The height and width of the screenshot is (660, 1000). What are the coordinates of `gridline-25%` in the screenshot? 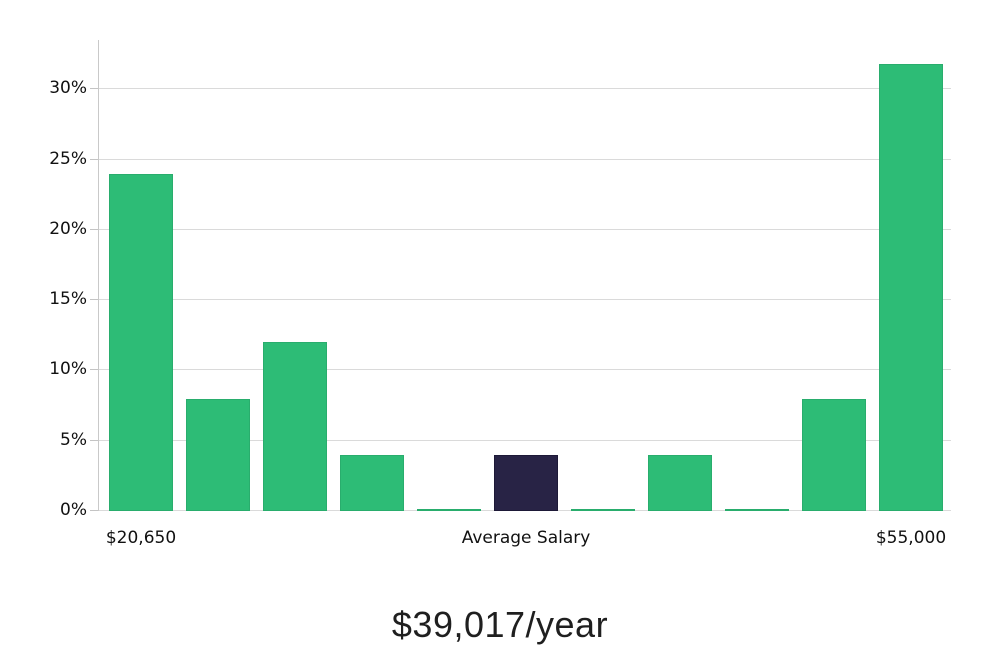 It's located at (525, 159).